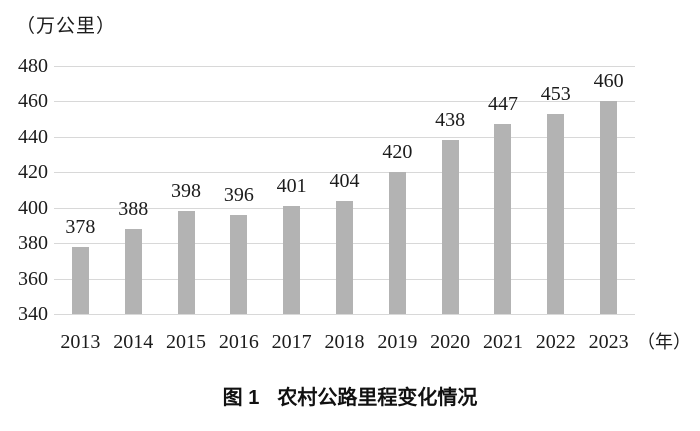 The height and width of the screenshot is (431, 700). What do you see at coordinates (80, 342) in the screenshot?
I see `x-axis-tick-2013: 2013` at bounding box center [80, 342].